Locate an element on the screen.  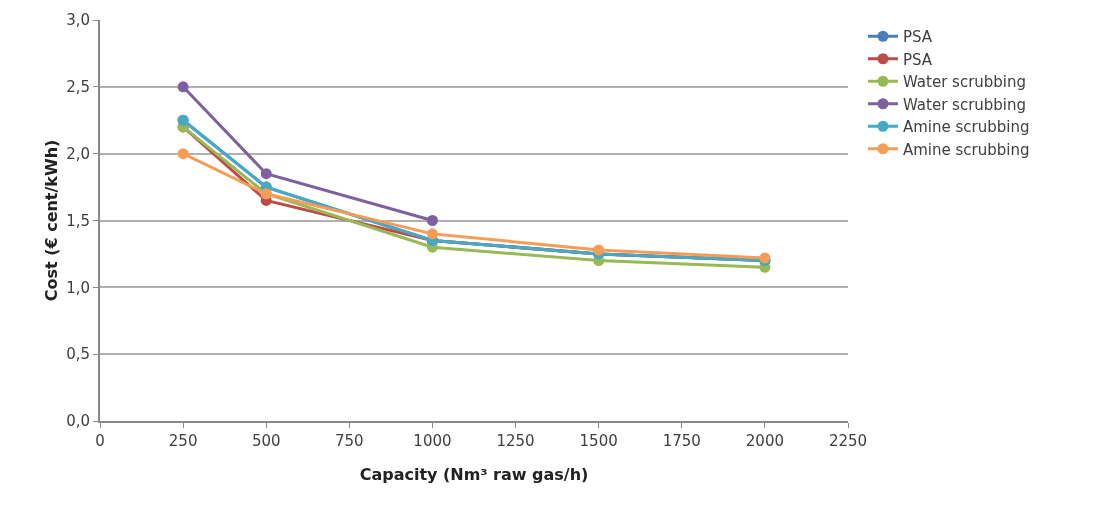
x-tick-label: 1000 is located at coordinates (432, 441).